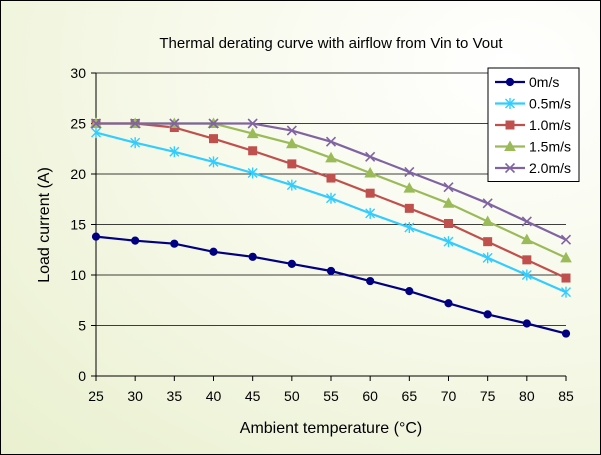  Describe the element at coordinates (96, 396) in the screenshot. I see `x-tick-label: 25` at that location.